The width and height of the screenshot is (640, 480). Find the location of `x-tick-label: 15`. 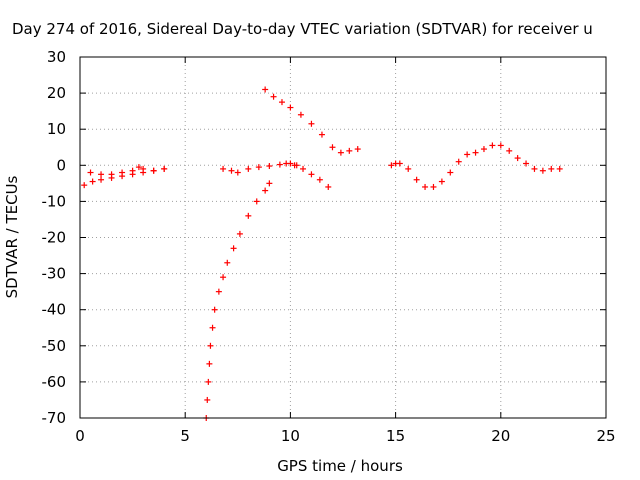

x-tick-label: 15 is located at coordinates (395, 436).